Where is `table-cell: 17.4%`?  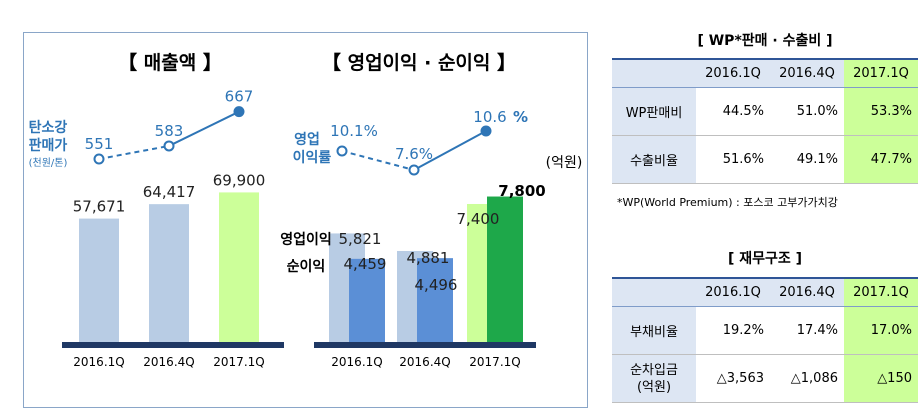 table-cell: 17.4% is located at coordinates (807, 330).